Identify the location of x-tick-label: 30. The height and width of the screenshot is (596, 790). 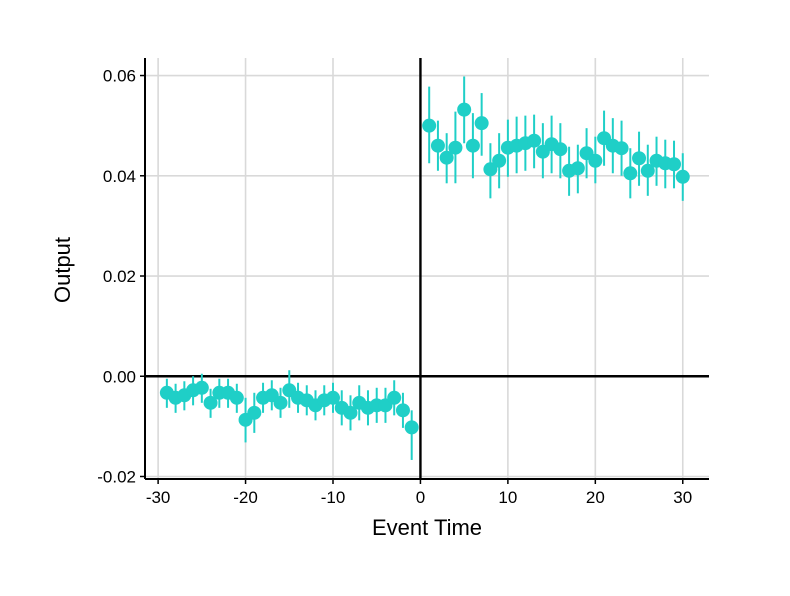
(682, 497).